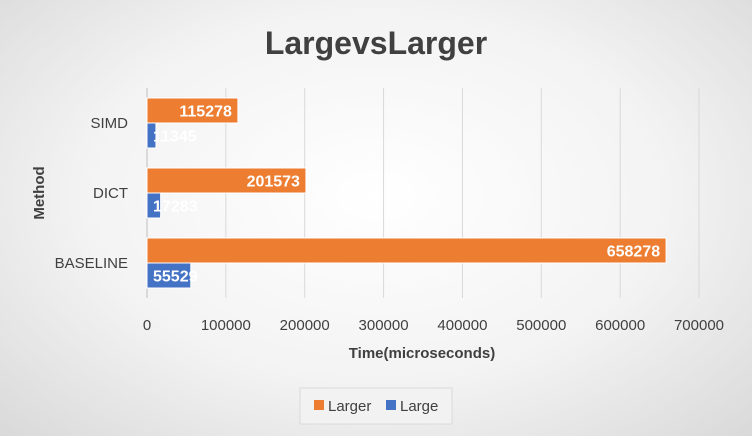 Image resolution: width=752 pixels, height=441 pixels. Describe the element at coordinates (305, 325) in the screenshot. I see `x-tick-label: 200000` at that location.